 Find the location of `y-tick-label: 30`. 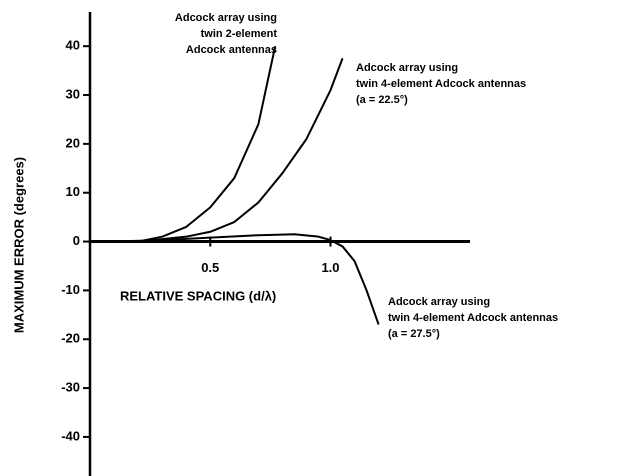

y-tick-label: 30 is located at coordinates (73, 93).